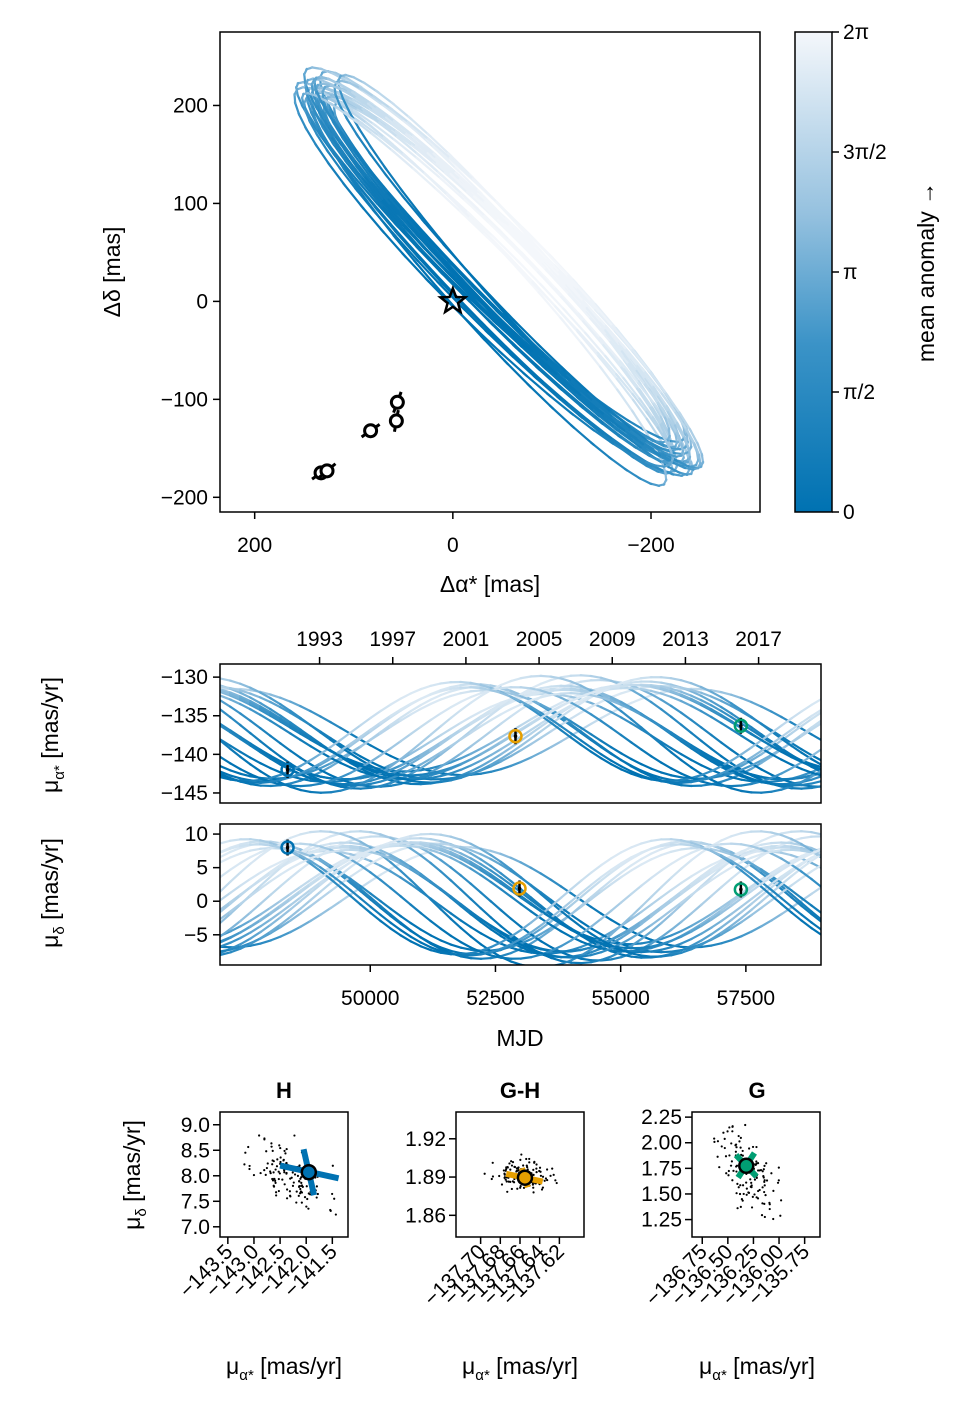 The height and width of the screenshot is (1414, 968). Describe the element at coordinates (515, 736) in the screenshot. I see `pm-obs-point` at that location.